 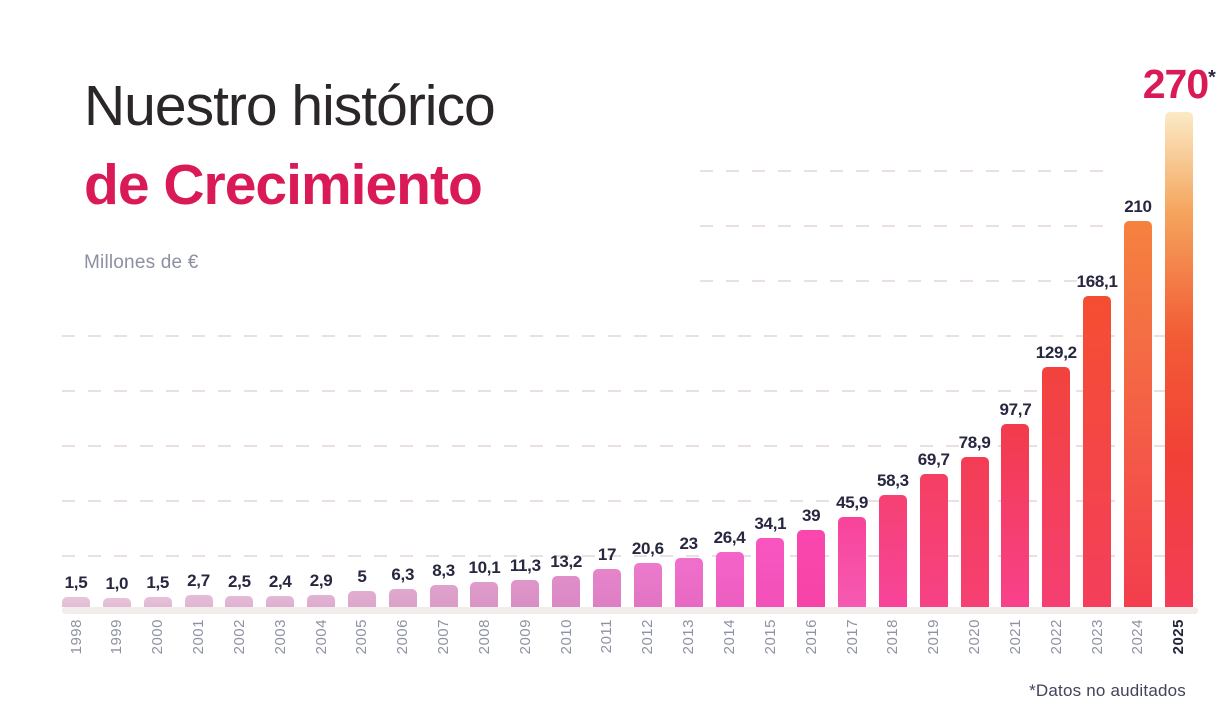 What do you see at coordinates (566, 637) in the screenshot?
I see `year-label-2010: 2010` at bounding box center [566, 637].